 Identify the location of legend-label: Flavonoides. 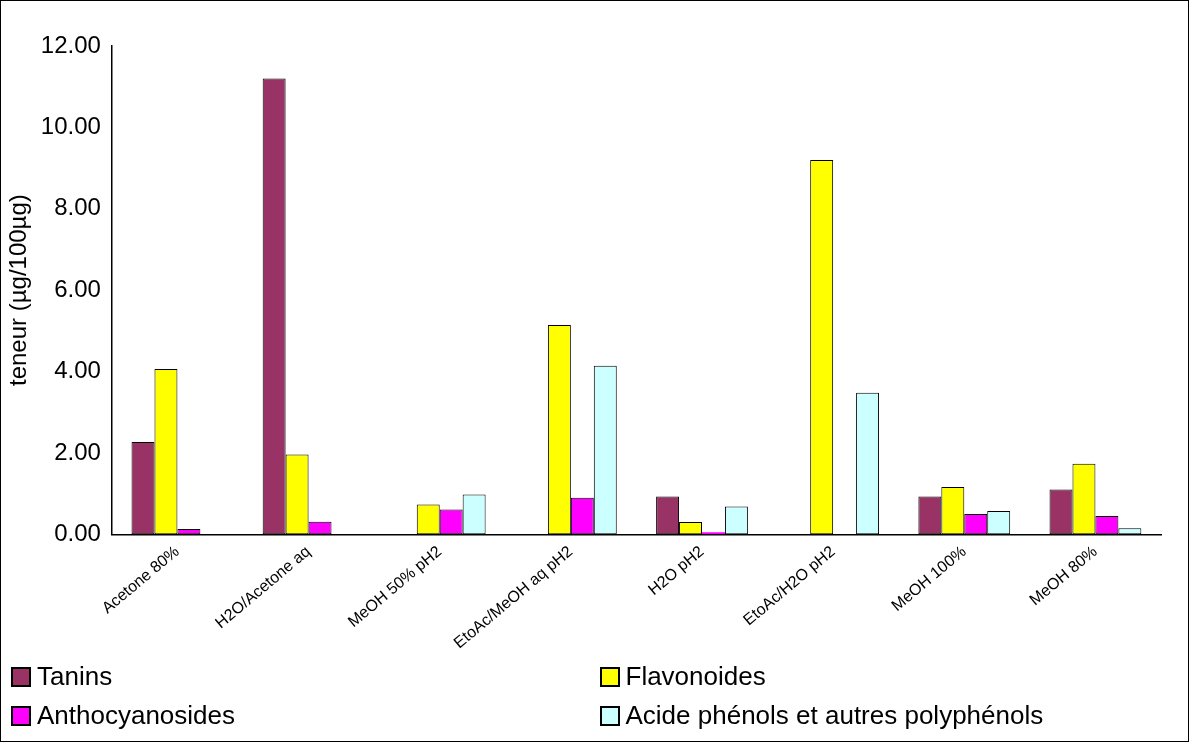
(695, 676).